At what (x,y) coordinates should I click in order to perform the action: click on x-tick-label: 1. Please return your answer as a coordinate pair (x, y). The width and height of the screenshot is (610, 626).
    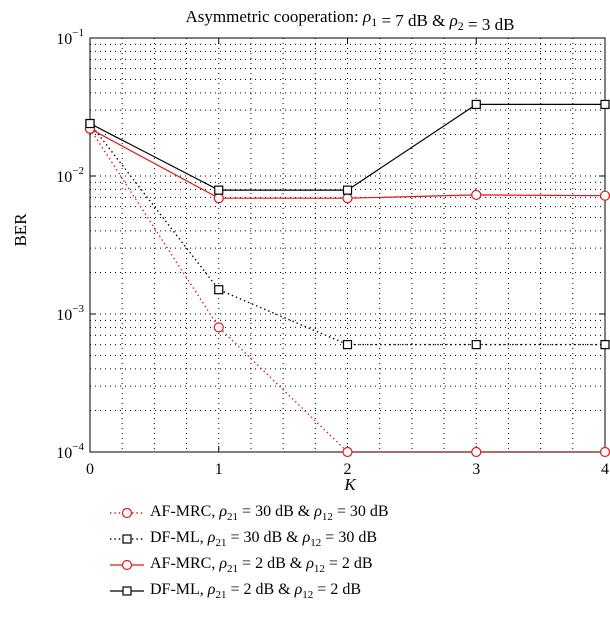
    Looking at the image, I should click on (219, 469).